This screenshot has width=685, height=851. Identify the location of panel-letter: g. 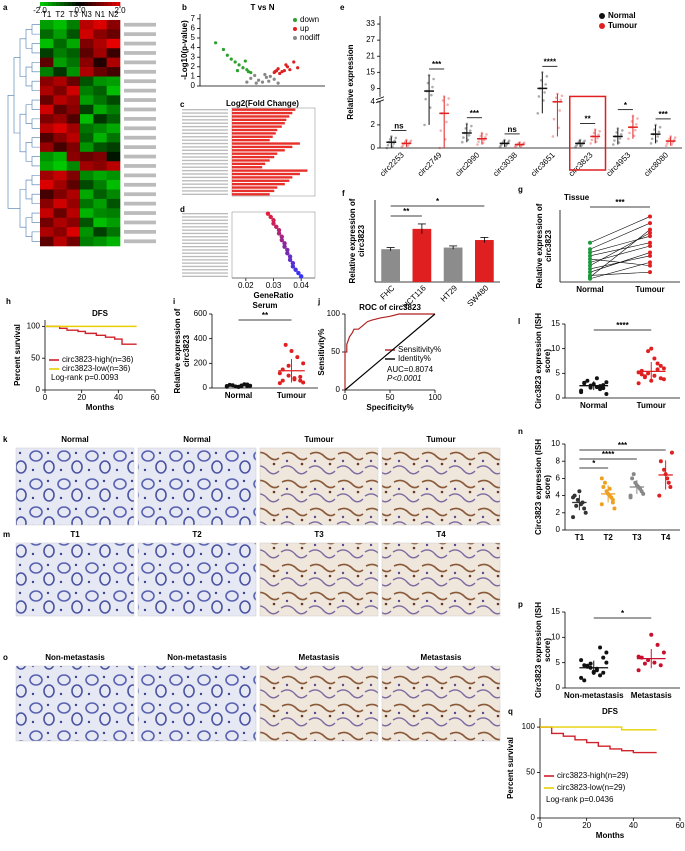
(520, 189).